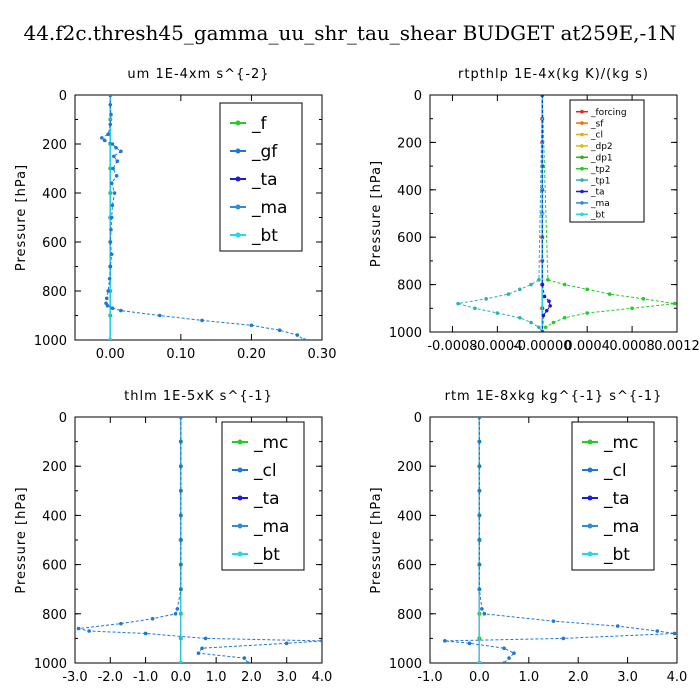 The width and height of the screenshot is (700, 700). Describe the element at coordinates (497, 346) in the screenshot. I see `x-tick-label: -0.0004` at that location.